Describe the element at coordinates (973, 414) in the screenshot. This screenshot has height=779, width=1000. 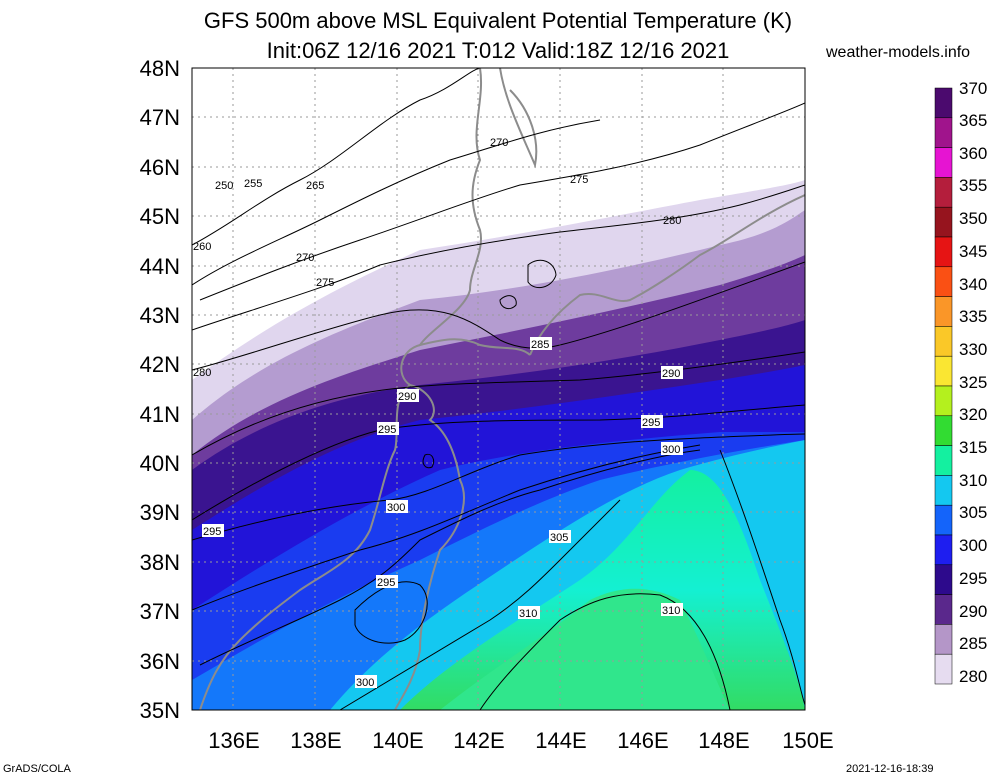
I see `colorbar-label: 320` at that location.